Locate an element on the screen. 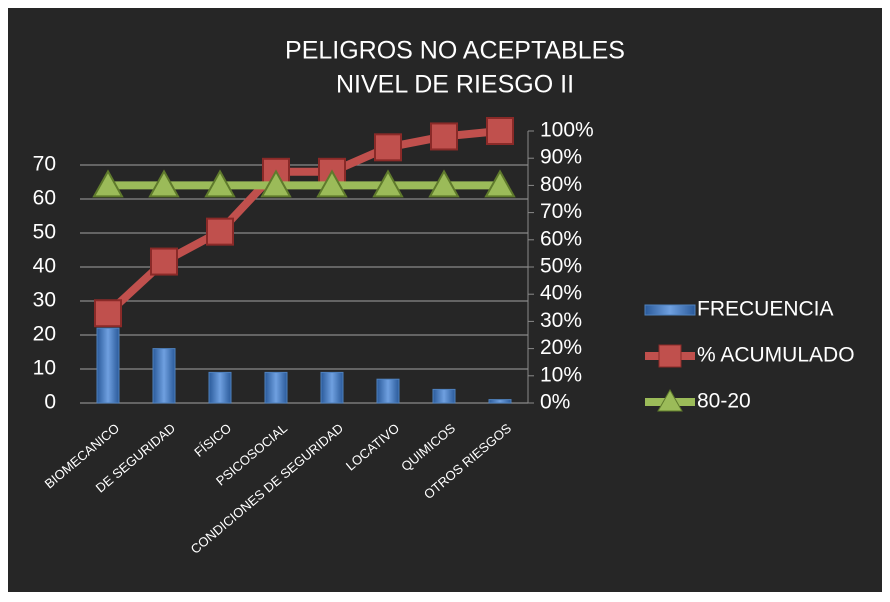 The height and width of the screenshot is (602, 890). y-tick-label: 20 is located at coordinates (44, 334).